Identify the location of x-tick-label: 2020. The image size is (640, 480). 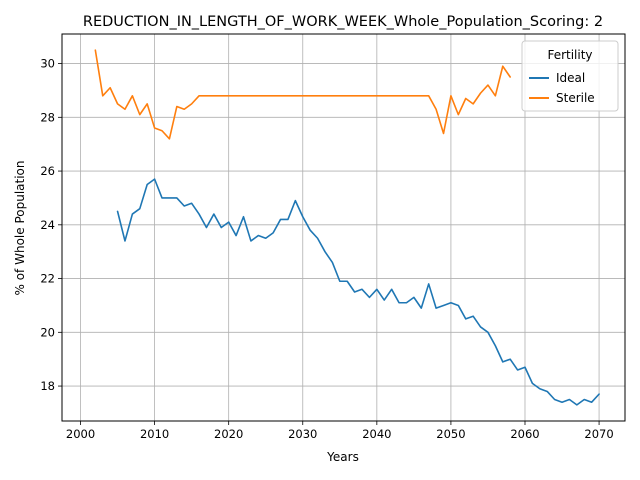
(228, 434).